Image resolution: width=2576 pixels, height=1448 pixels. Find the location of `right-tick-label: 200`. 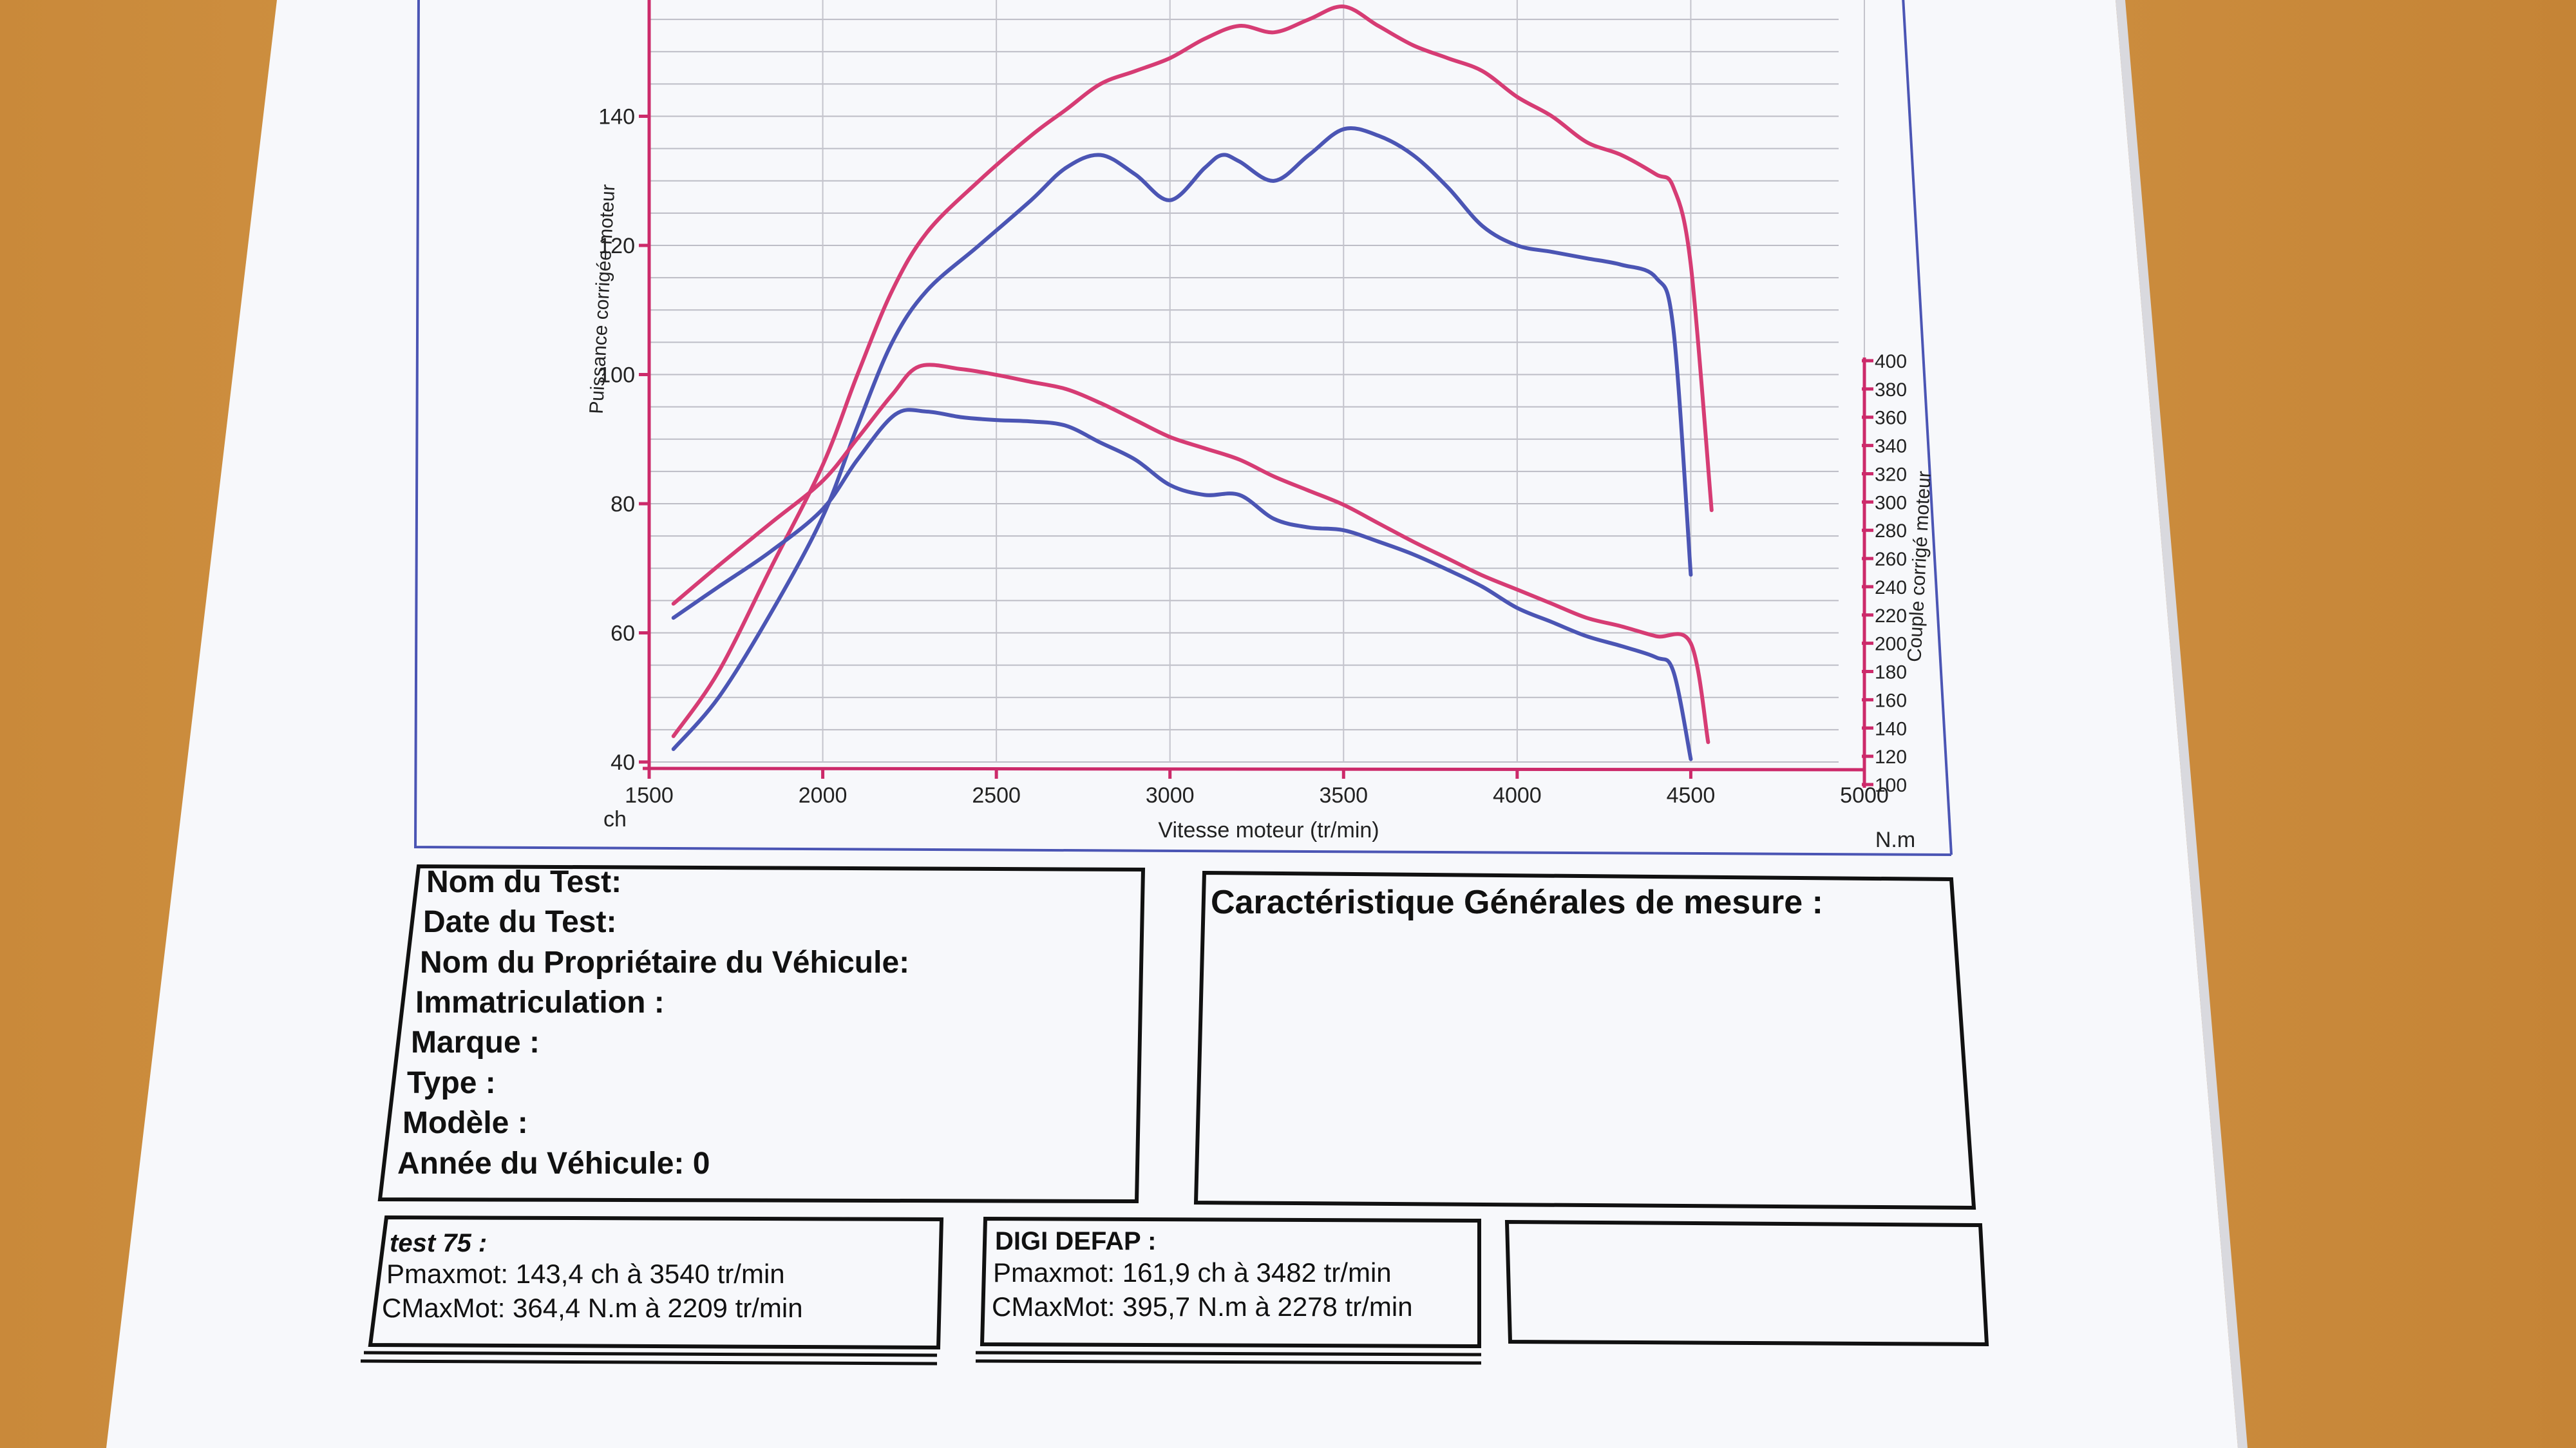

right-tick-label: 200 is located at coordinates (1891, 644).